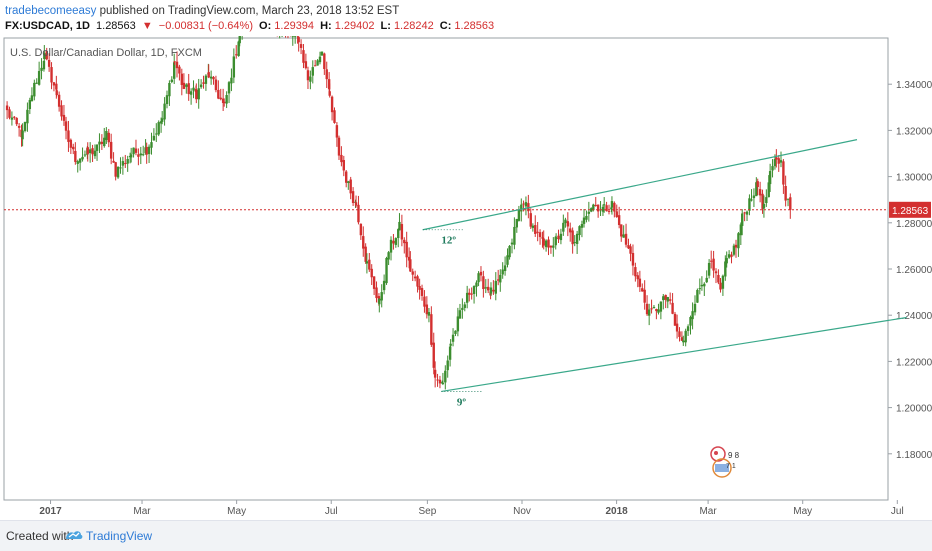 The height and width of the screenshot is (551, 932). I want to click on footer: Created with TradingView, so click(466, 535).